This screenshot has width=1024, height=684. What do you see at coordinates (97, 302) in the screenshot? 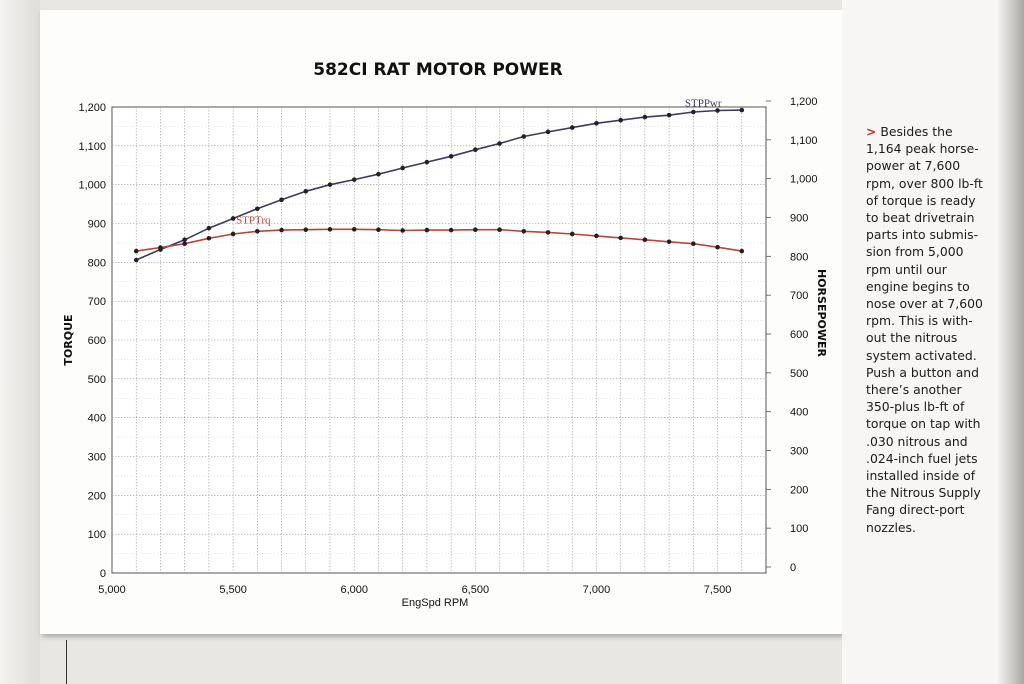
I see `y-left-tick-label: 700` at bounding box center [97, 302].